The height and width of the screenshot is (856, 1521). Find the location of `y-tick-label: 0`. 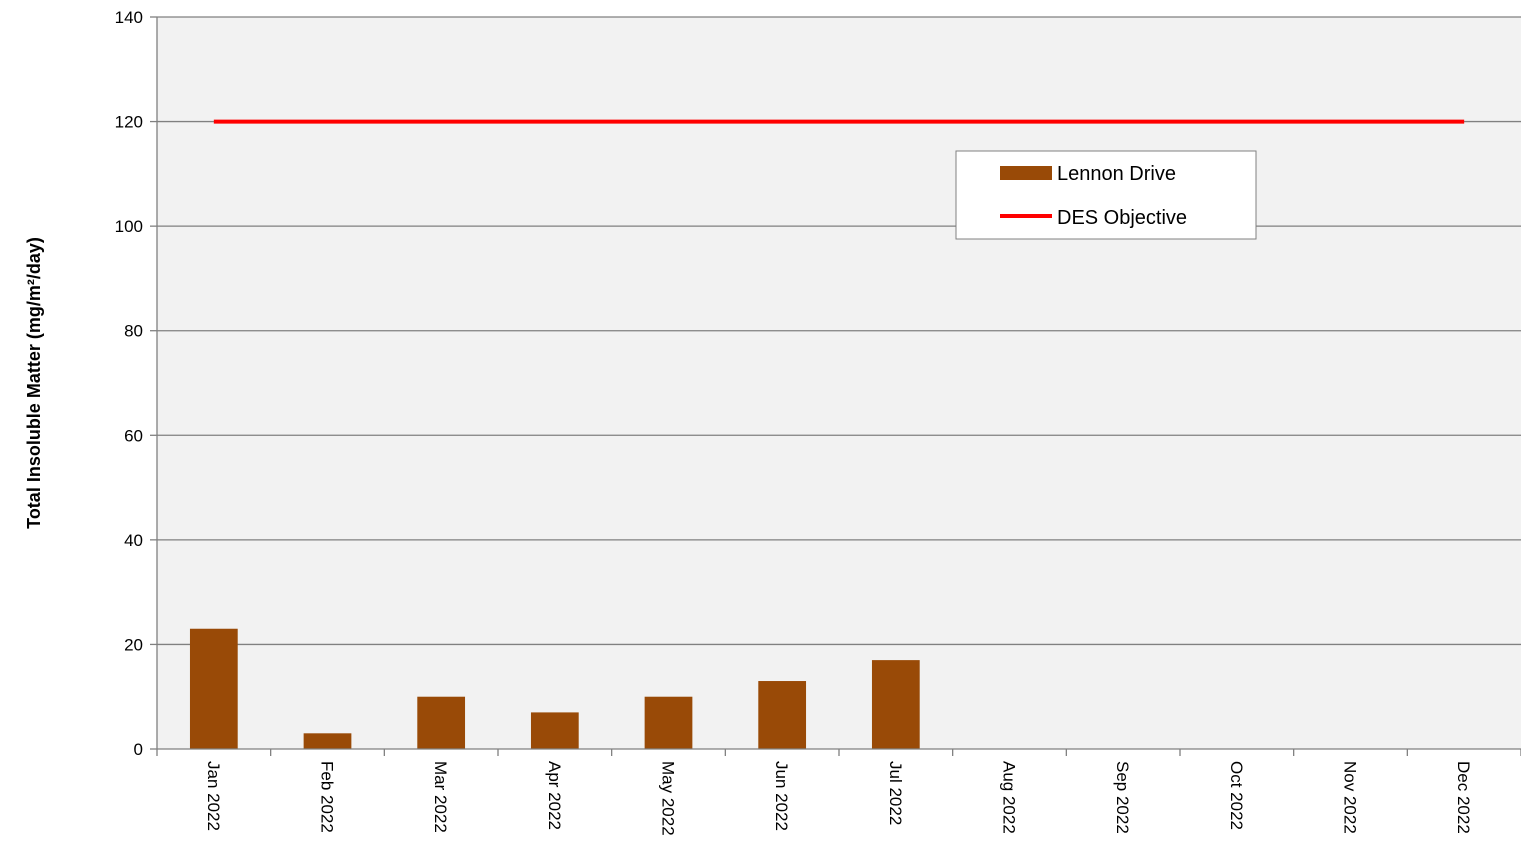

y-tick-label: 0 is located at coordinates (138, 749).